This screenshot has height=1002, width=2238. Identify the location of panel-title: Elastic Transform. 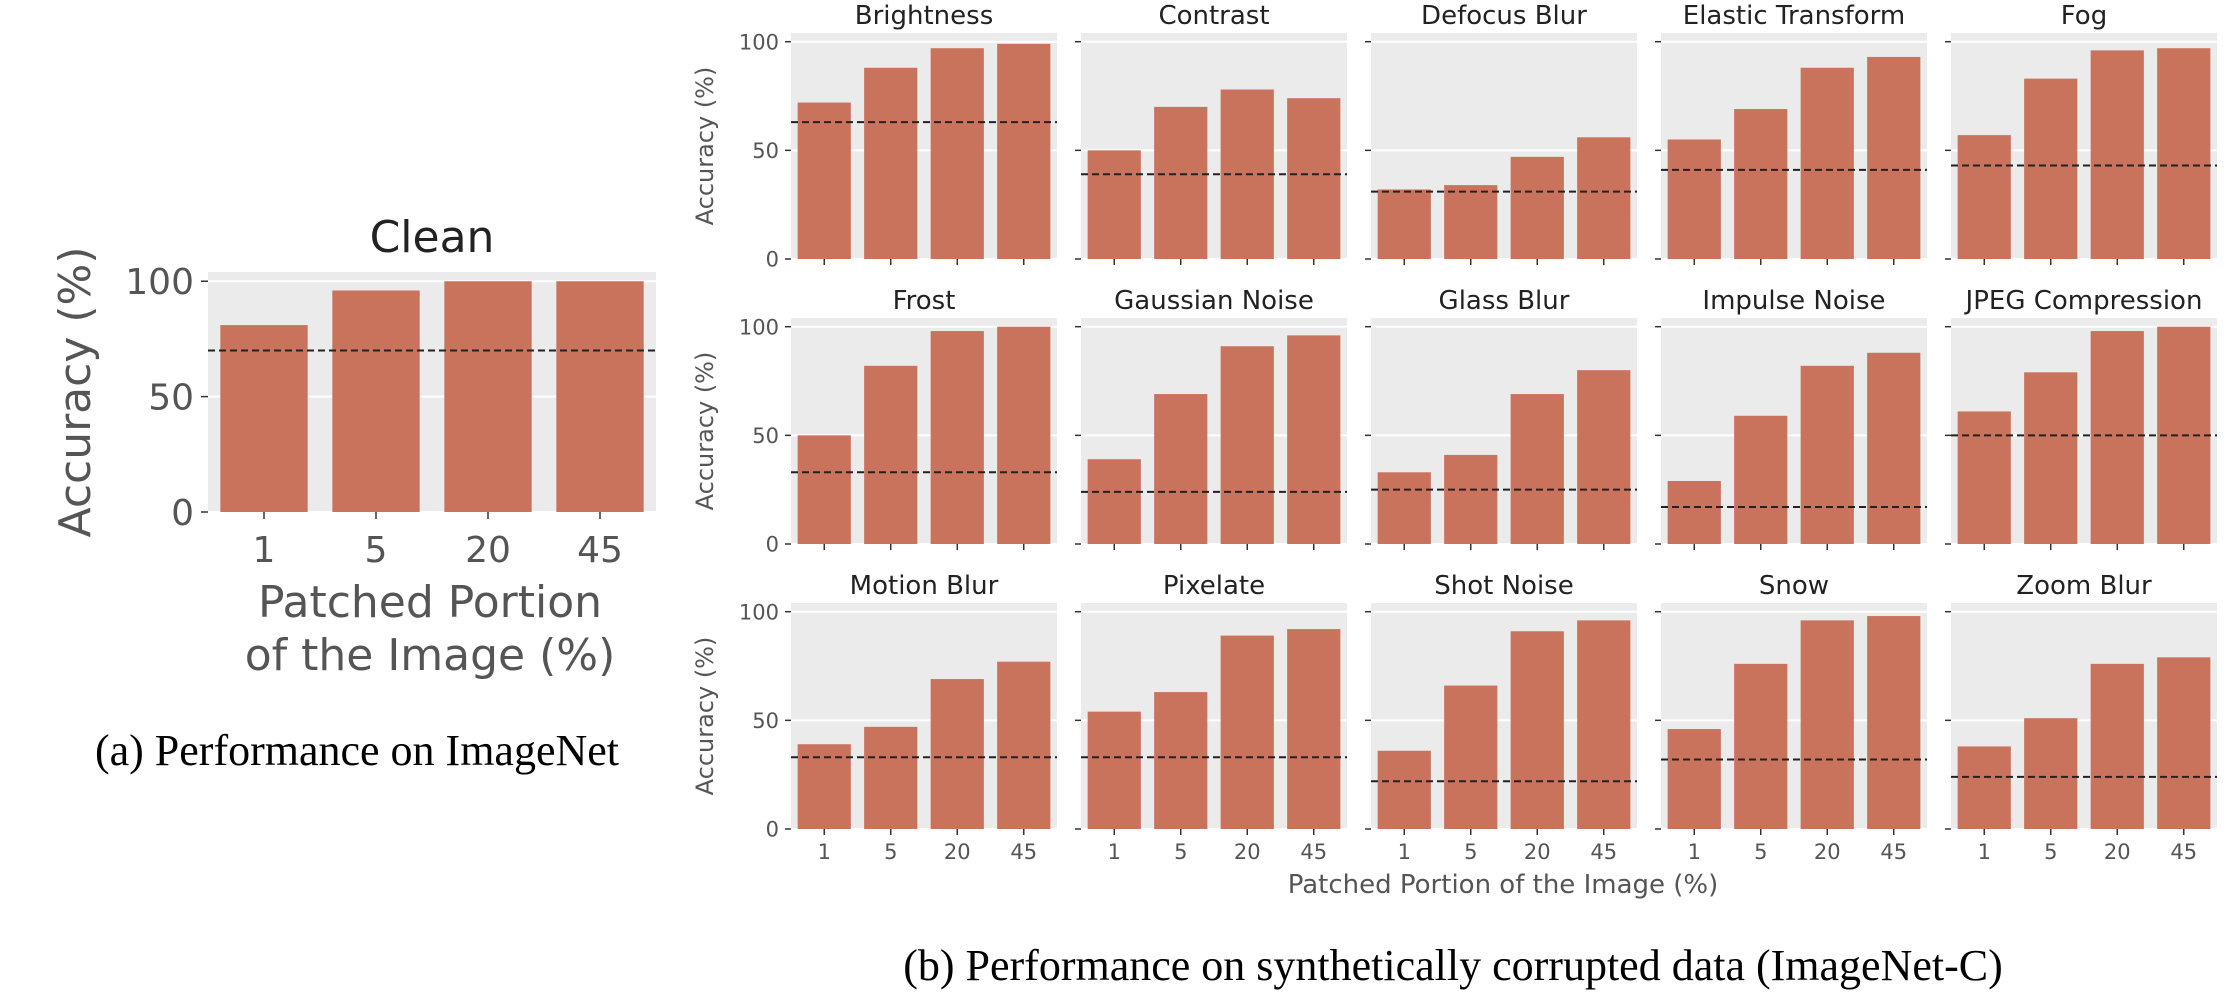
(1794, 16).